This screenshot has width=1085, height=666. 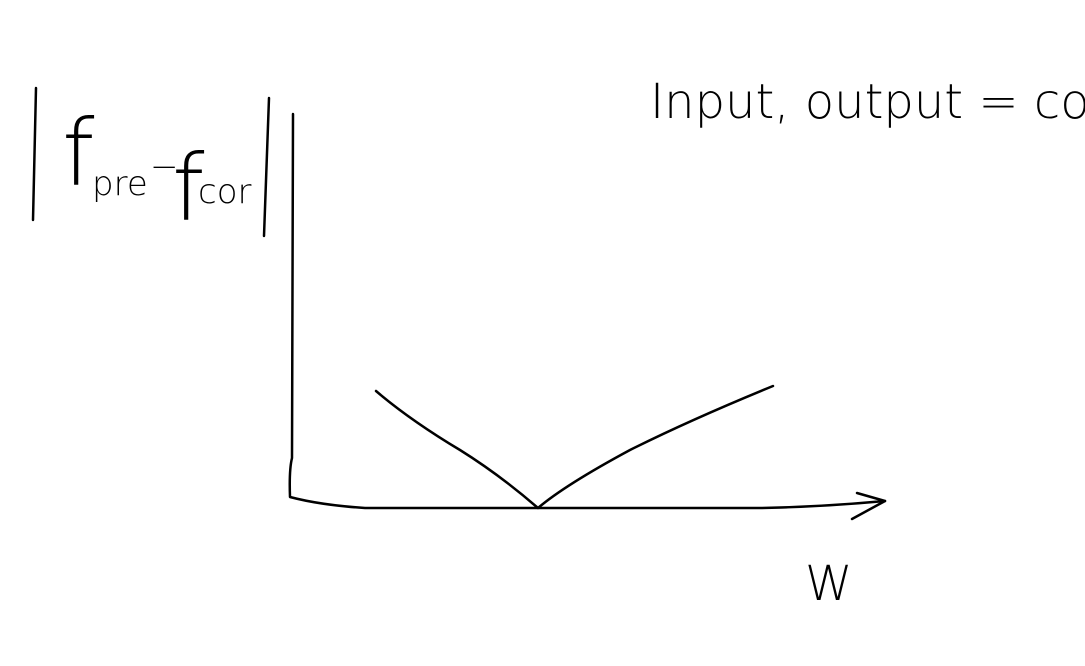 I want to click on y-label-subscript: pre, so click(x=120, y=184).